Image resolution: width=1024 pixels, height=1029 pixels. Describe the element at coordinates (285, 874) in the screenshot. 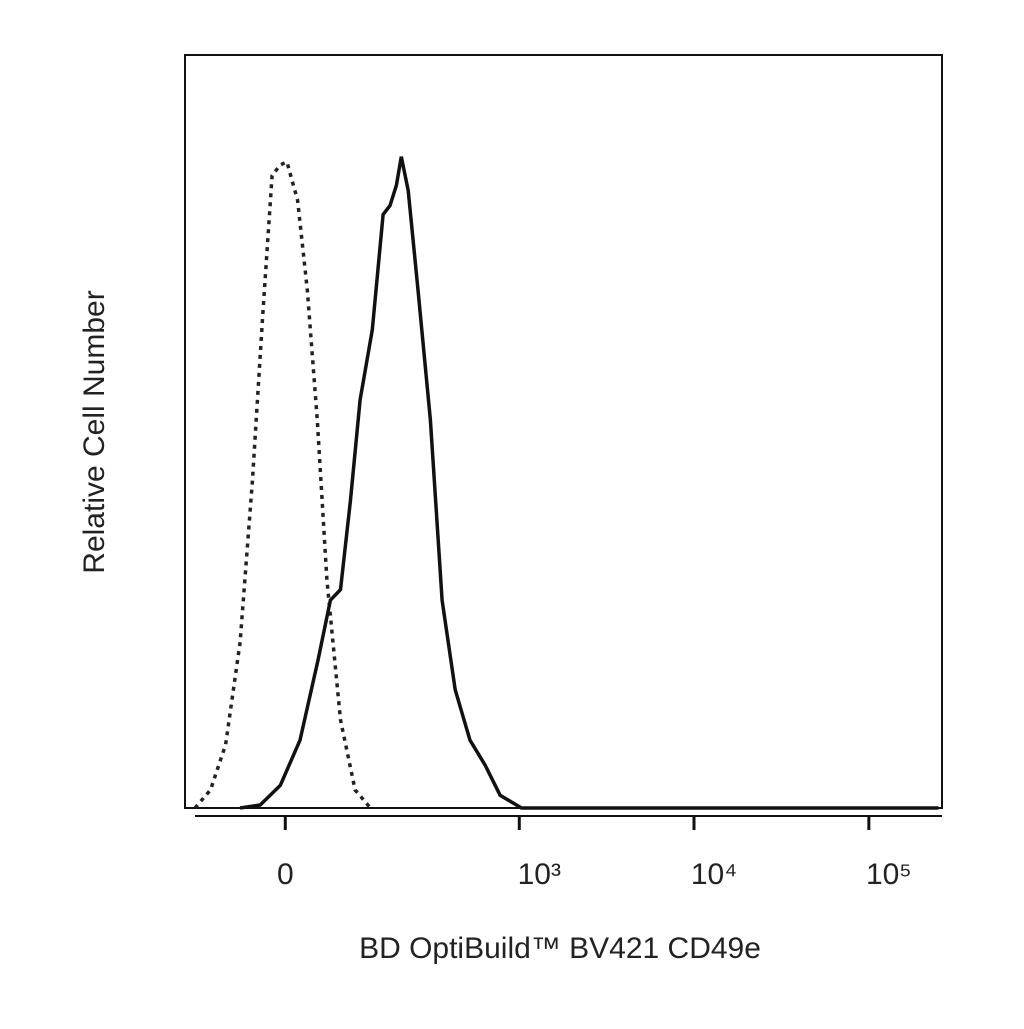

I see `x-tick-label: 0` at that location.